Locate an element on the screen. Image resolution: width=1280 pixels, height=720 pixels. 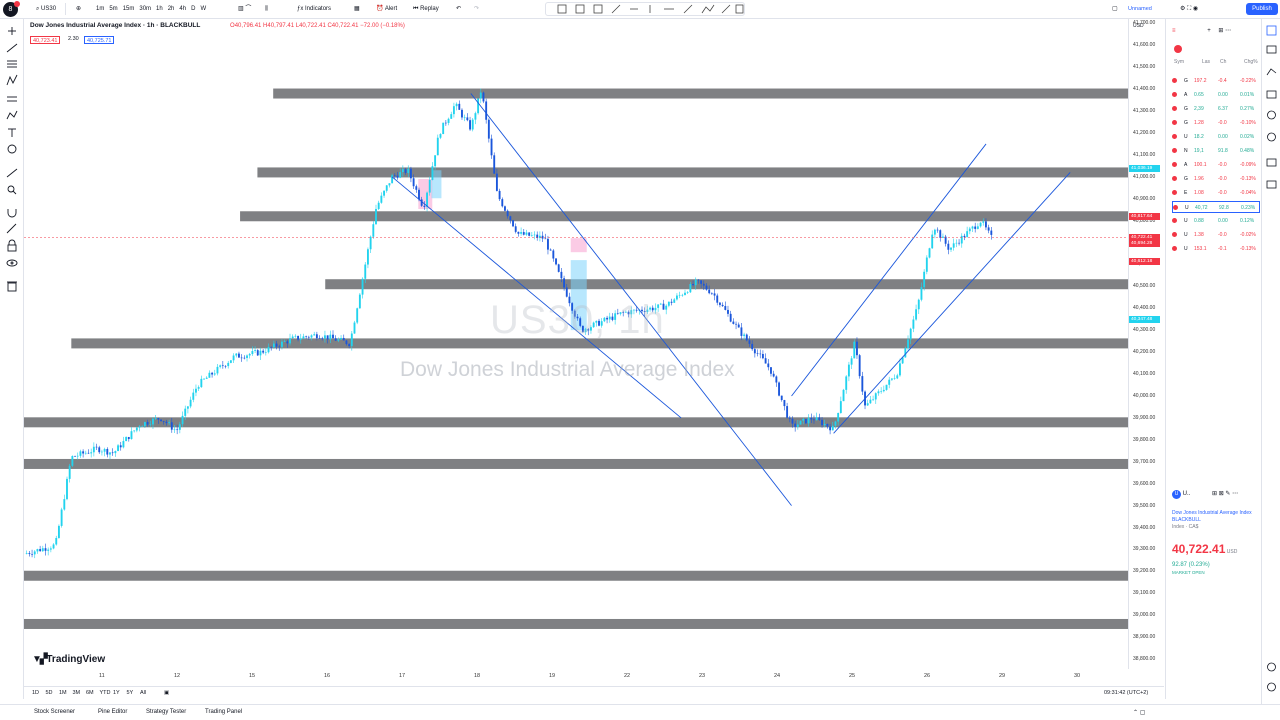
buy-price: 40,725.71 is located at coordinates (99, 40).